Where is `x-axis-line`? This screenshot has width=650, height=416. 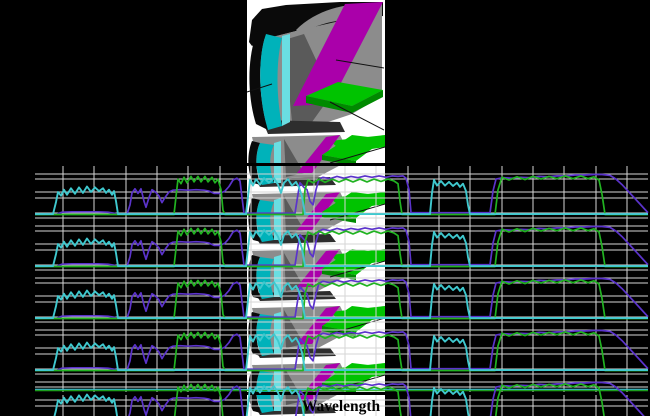
x-axis-line is located at coordinates (341, 393).